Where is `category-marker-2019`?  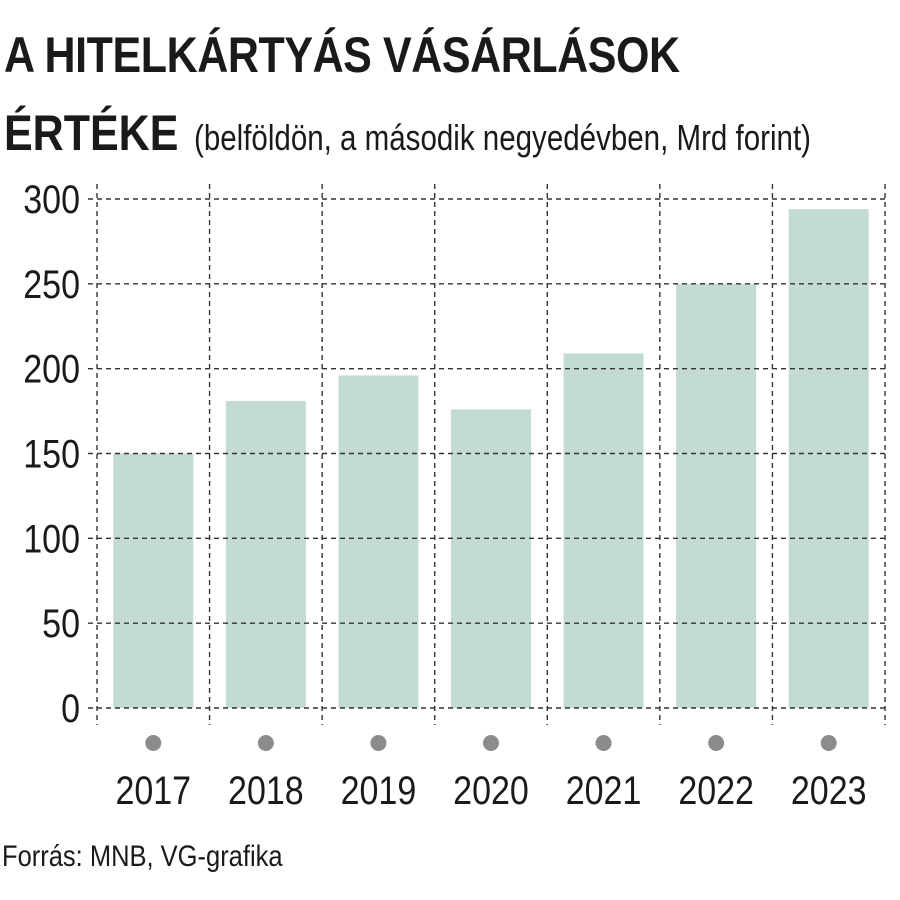
category-marker-2019 is located at coordinates (378, 743).